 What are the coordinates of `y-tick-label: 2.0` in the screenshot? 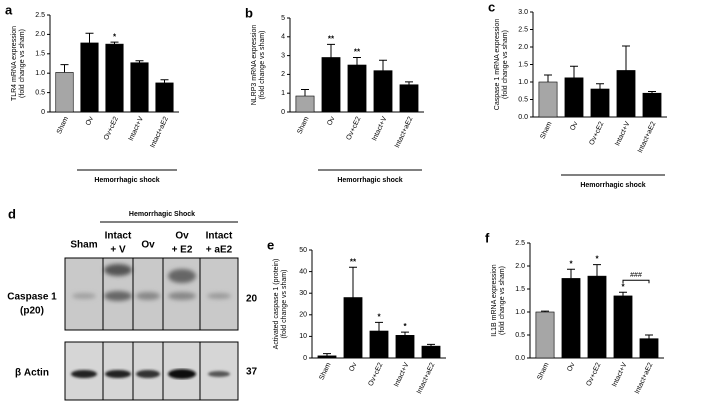 It's located at (523, 47).